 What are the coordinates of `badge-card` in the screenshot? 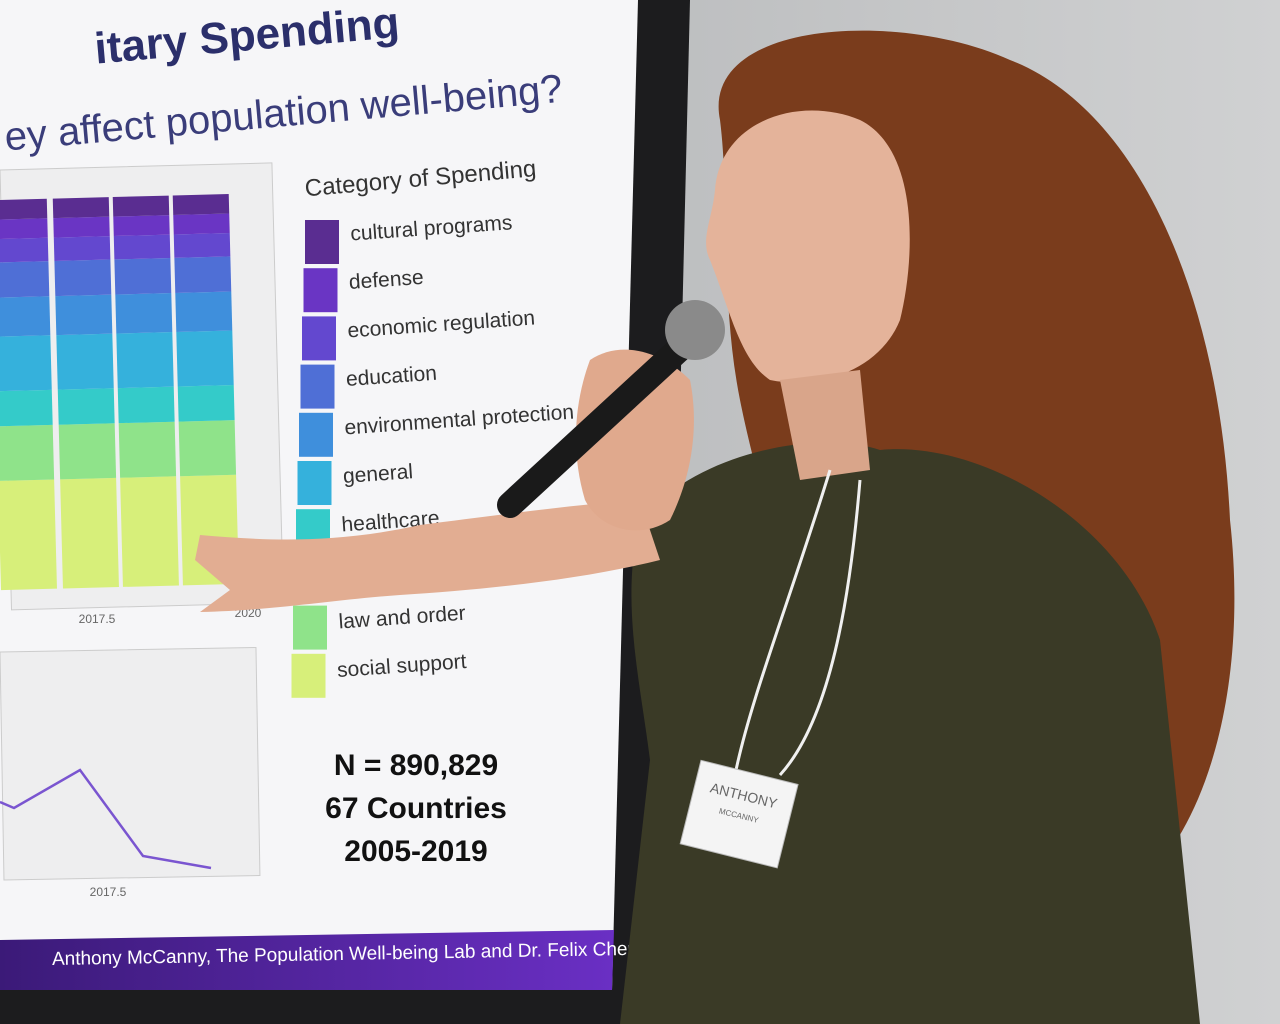 It's located at (739, 814).